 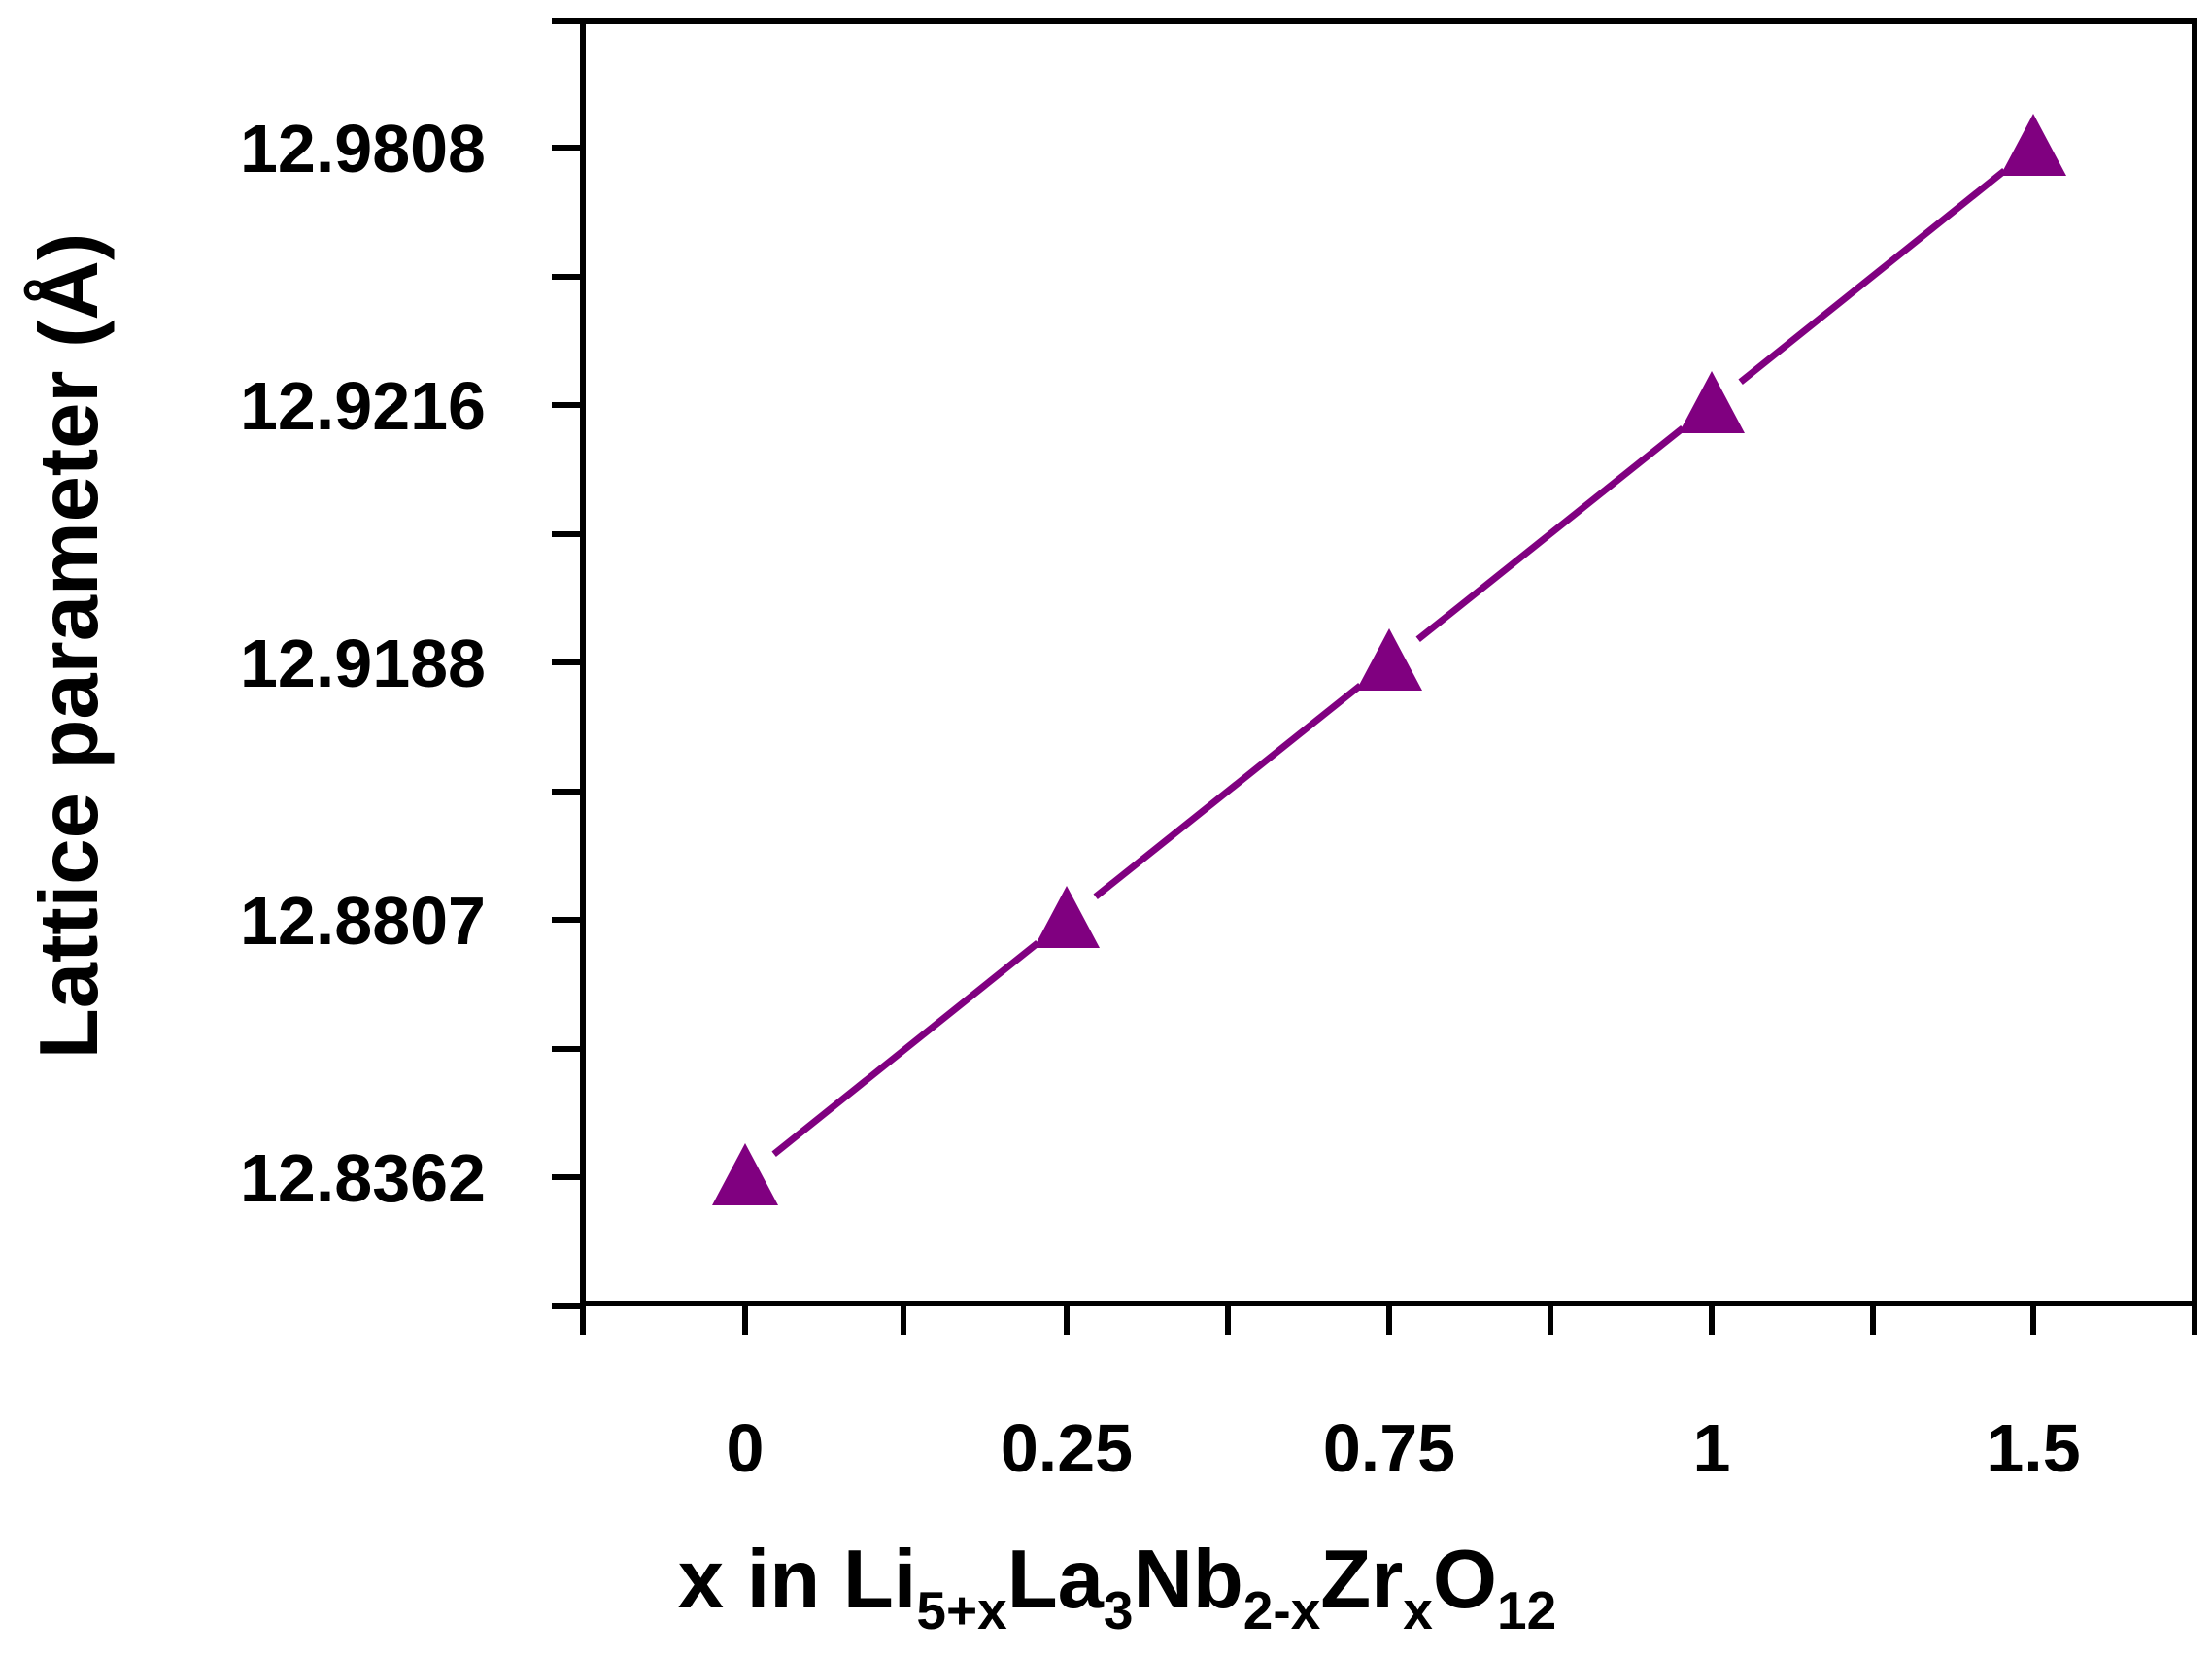 What do you see at coordinates (1389, 1319) in the screenshot?
I see `x-axis-ticks` at bounding box center [1389, 1319].